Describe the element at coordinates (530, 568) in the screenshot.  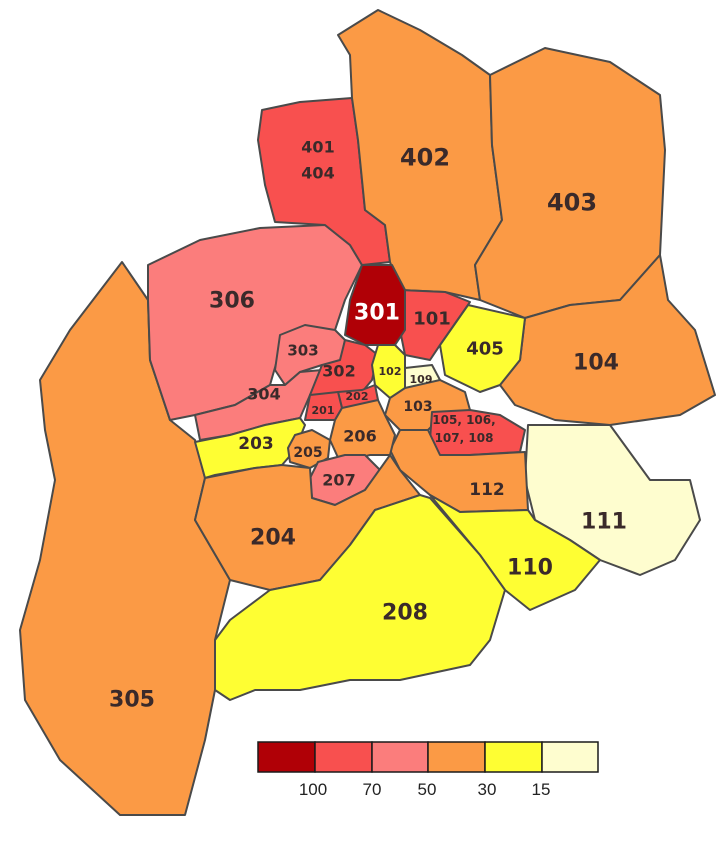
I see `district-label-110: 110` at that location.